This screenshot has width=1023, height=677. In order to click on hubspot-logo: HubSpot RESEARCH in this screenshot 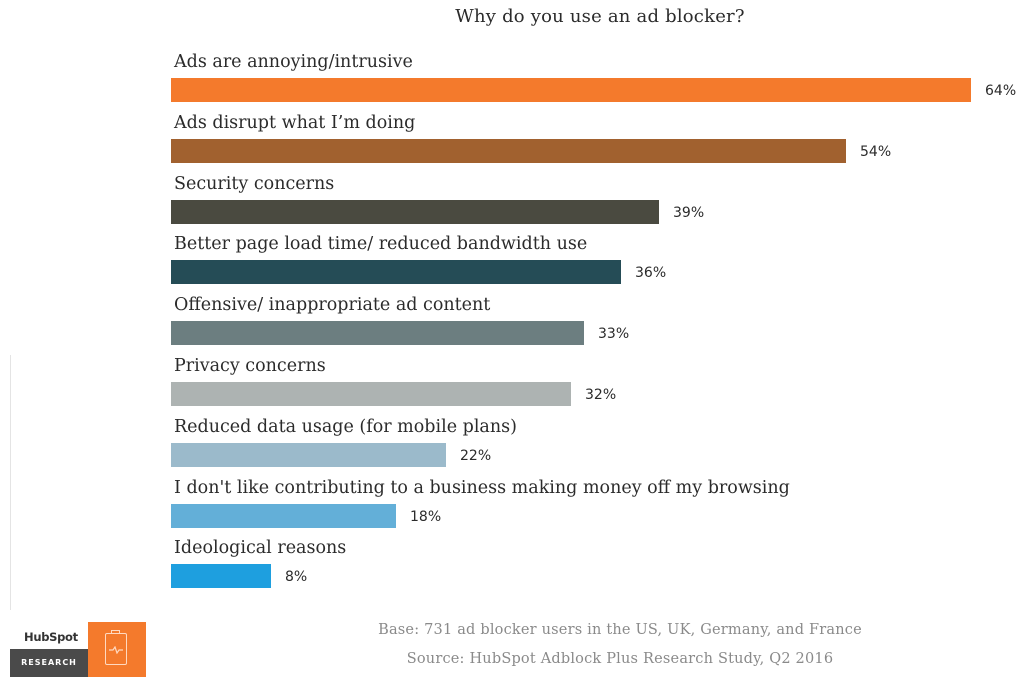, I will do `click(49, 648)`.